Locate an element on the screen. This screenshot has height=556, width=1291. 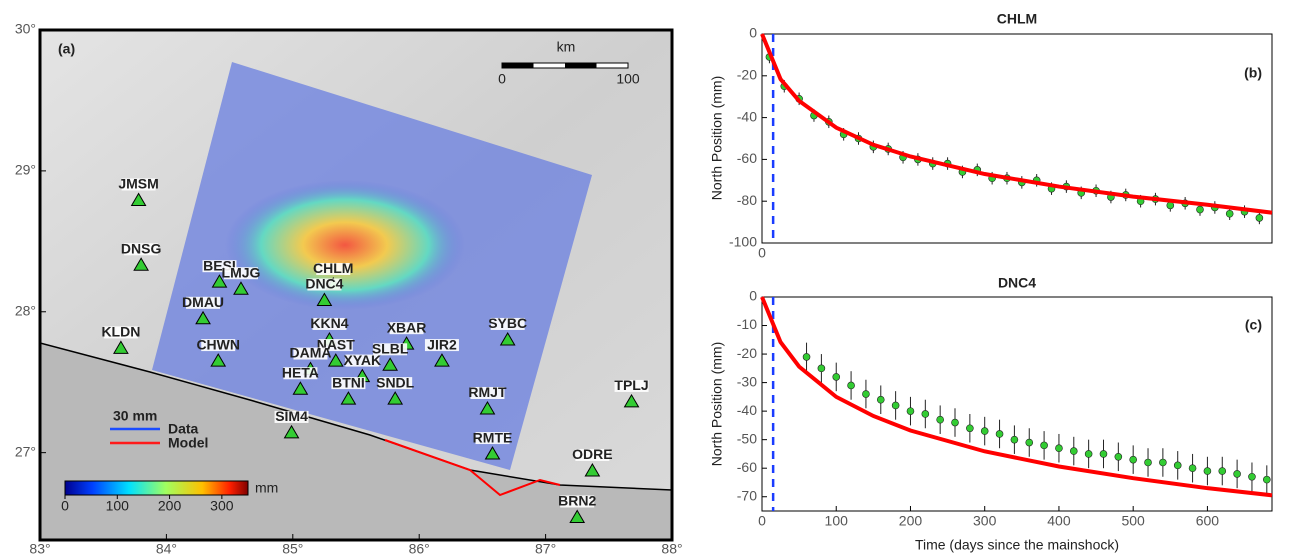
station-label: DNC4 is located at coordinates (324, 284).